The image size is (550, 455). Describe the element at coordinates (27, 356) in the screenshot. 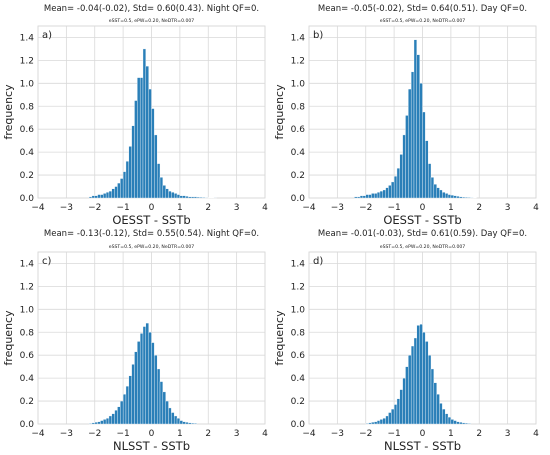

I see `y-tick-label: 0.6` at that location.